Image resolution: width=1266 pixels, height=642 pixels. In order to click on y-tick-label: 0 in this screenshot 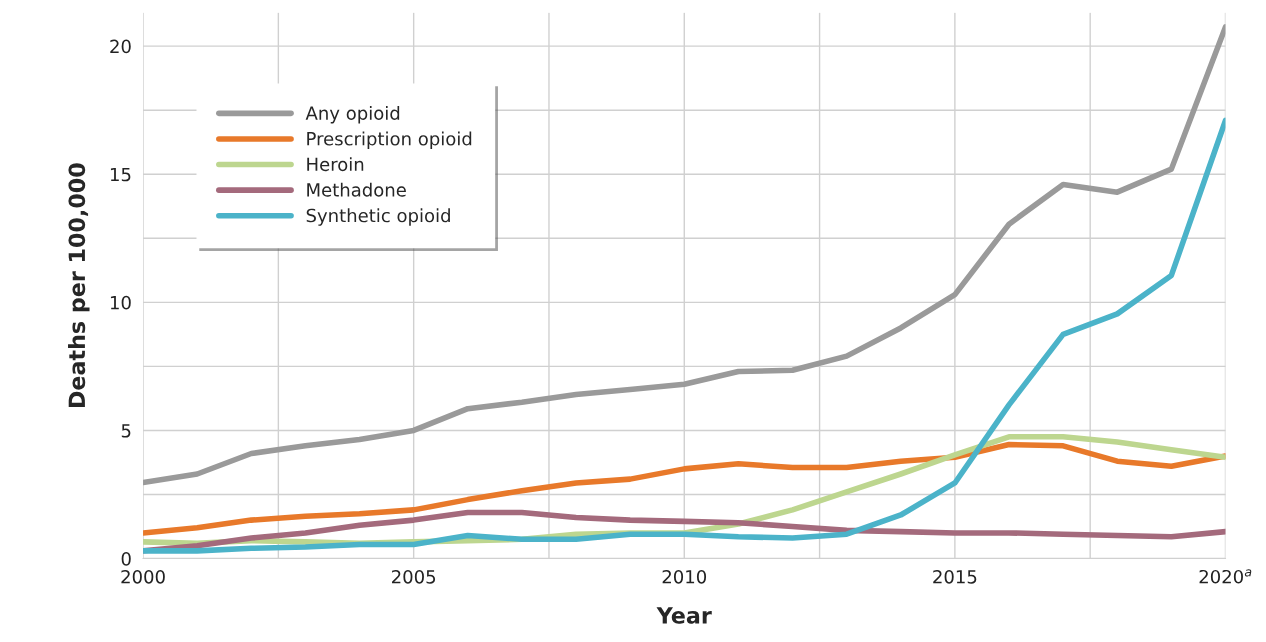, I will do `click(126, 559)`.